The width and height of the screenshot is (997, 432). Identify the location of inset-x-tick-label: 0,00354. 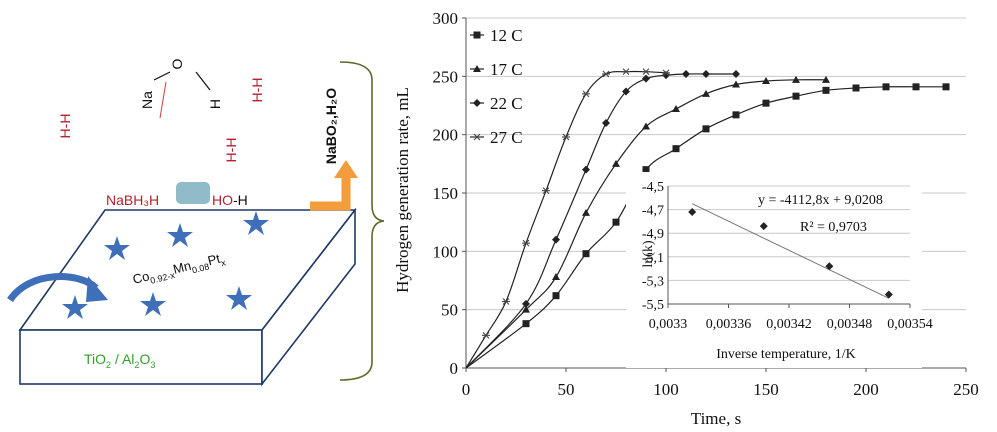
(910, 324).